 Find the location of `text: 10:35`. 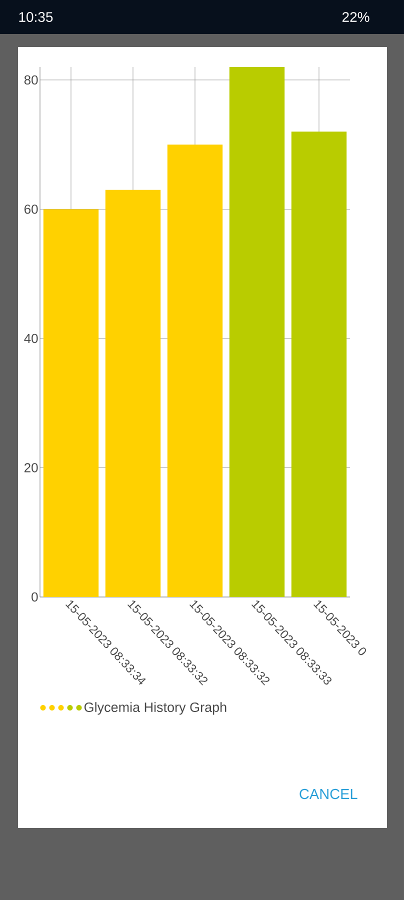

text: 10:35 is located at coordinates (36, 17).